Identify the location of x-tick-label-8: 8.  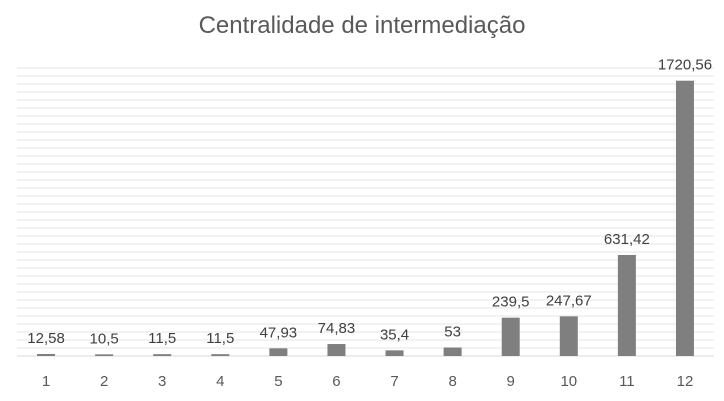
(452, 381).